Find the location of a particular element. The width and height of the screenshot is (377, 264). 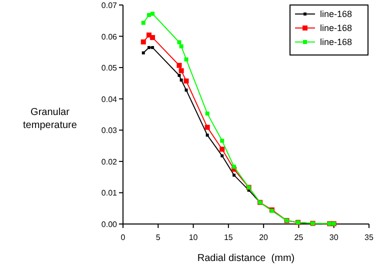

x-tick-label: 25 is located at coordinates (299, 237).